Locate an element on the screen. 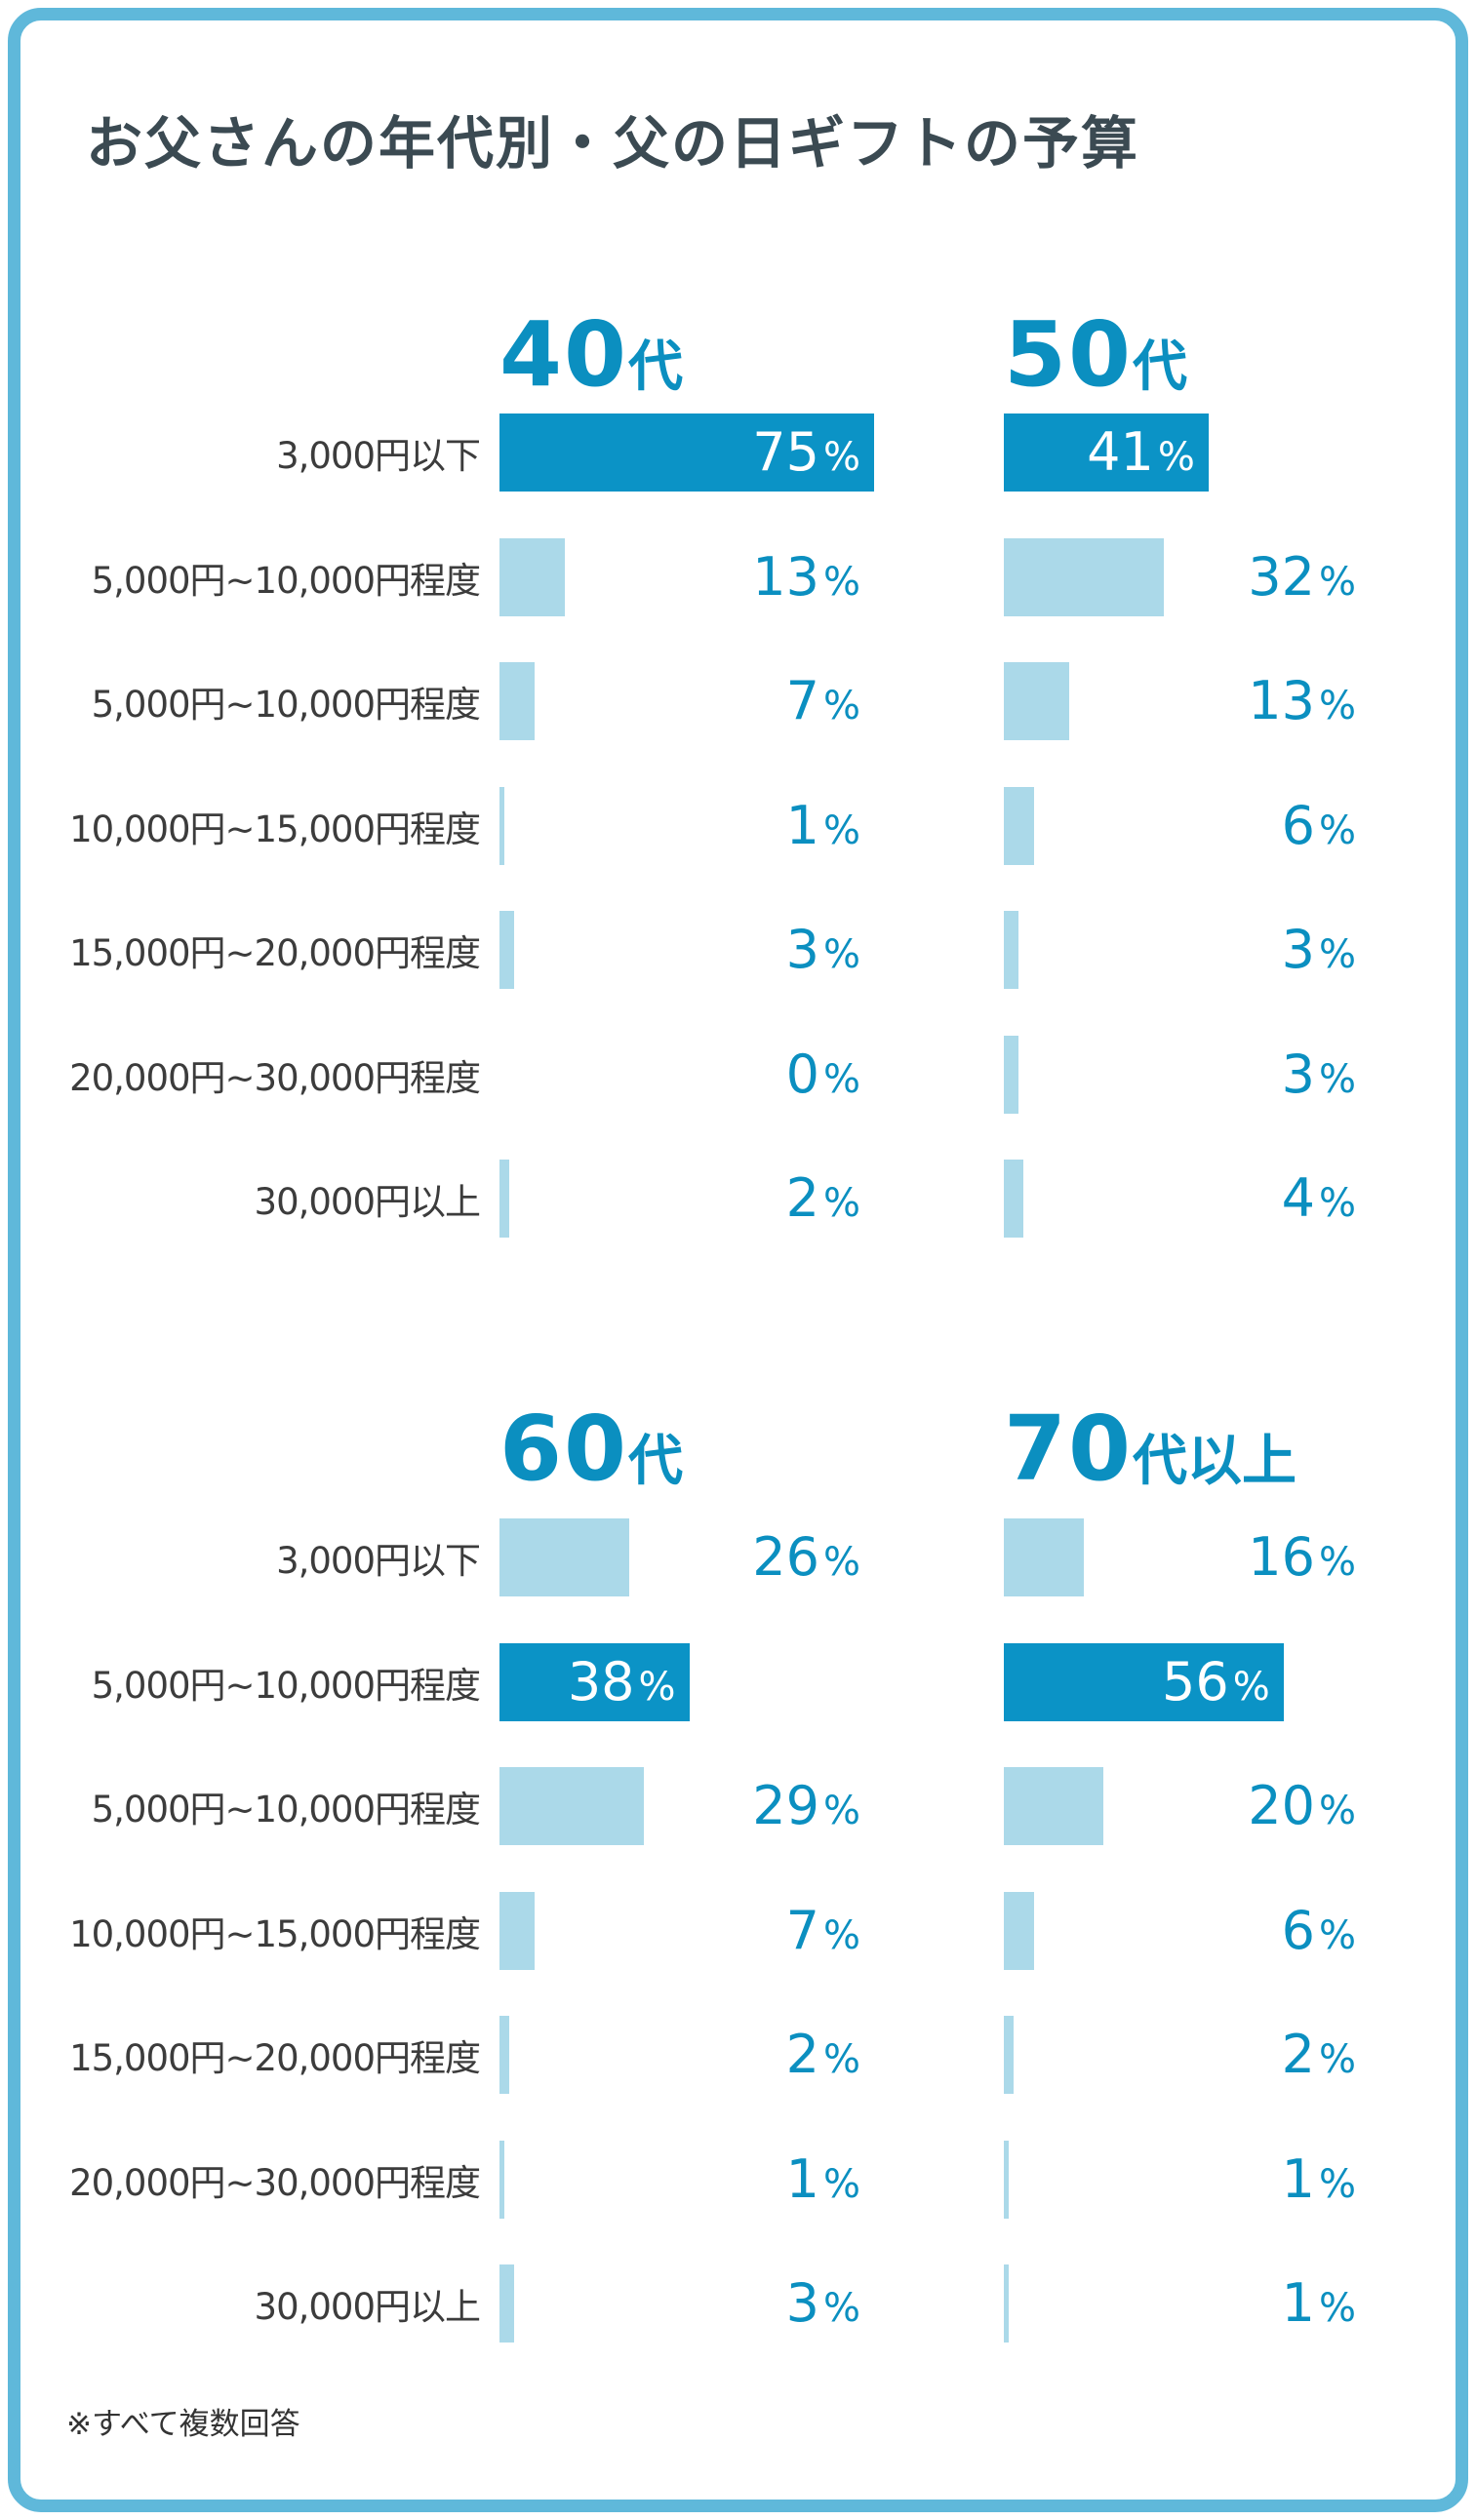 The width and height of the screenshot is (1476, 2520). value-label: 32% is located at coordinates (1302, 576).